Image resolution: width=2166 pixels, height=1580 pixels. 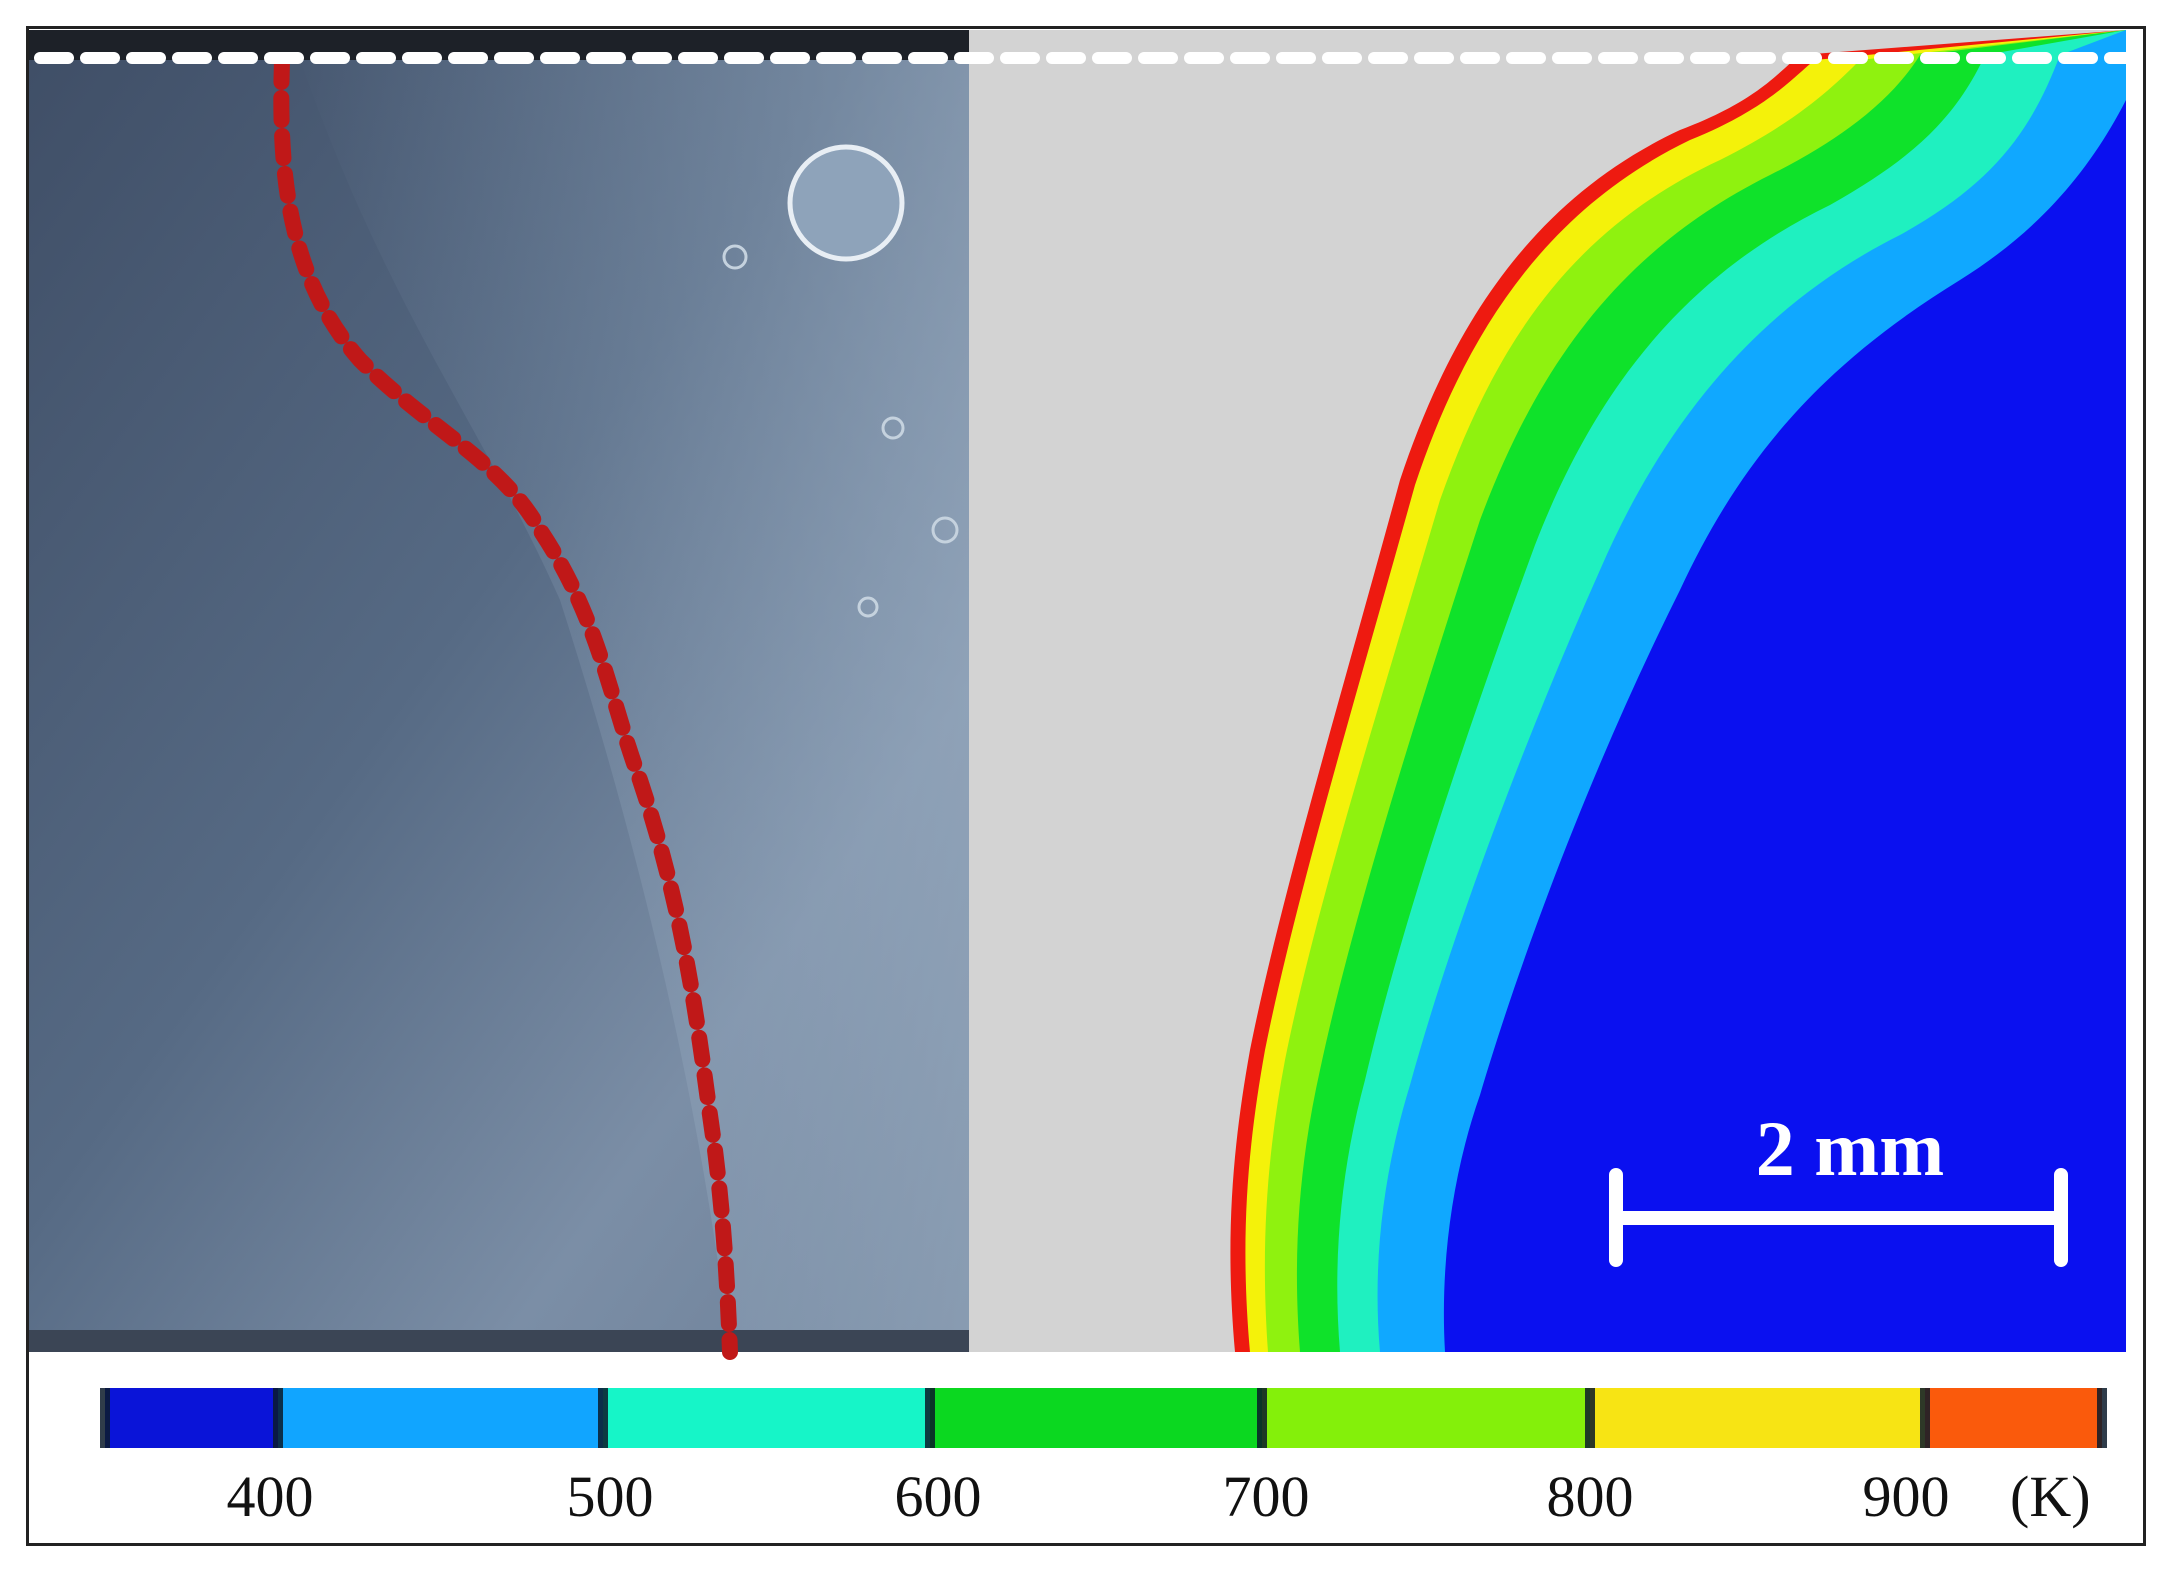 I want to click on colorbar-tick-label: 800, so click(x=1590, y=1496).